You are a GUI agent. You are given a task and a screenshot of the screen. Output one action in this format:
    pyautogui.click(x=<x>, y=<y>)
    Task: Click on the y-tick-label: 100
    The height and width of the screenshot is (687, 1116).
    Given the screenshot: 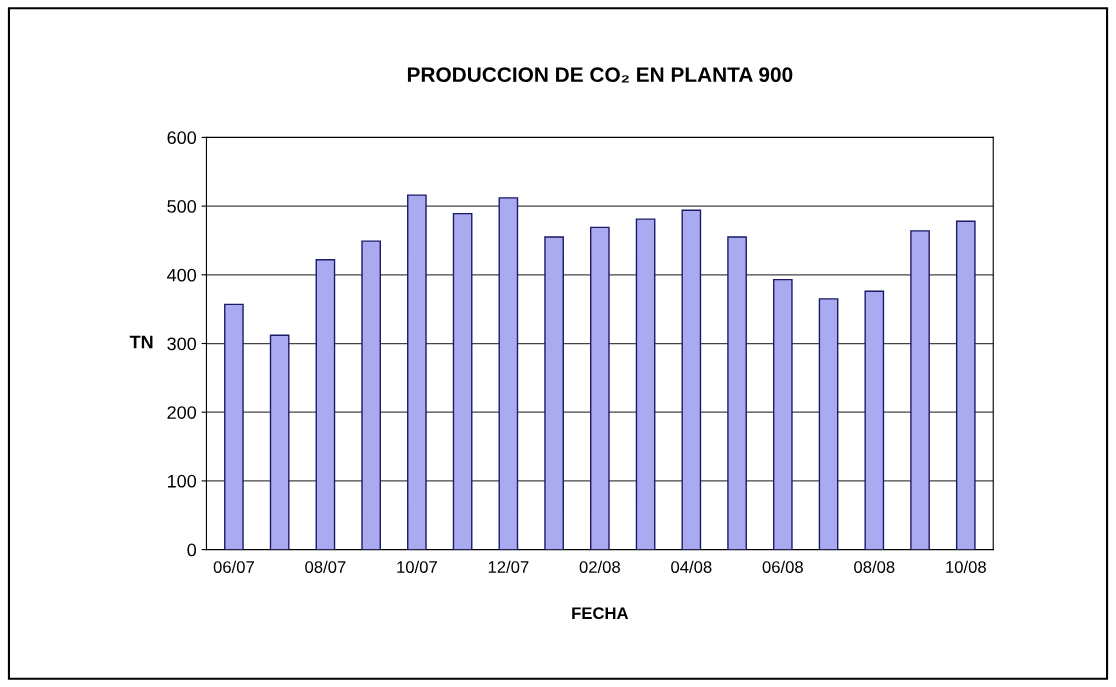 What is the action you would take?
    pyautogui.click(x=182, y=481)
    